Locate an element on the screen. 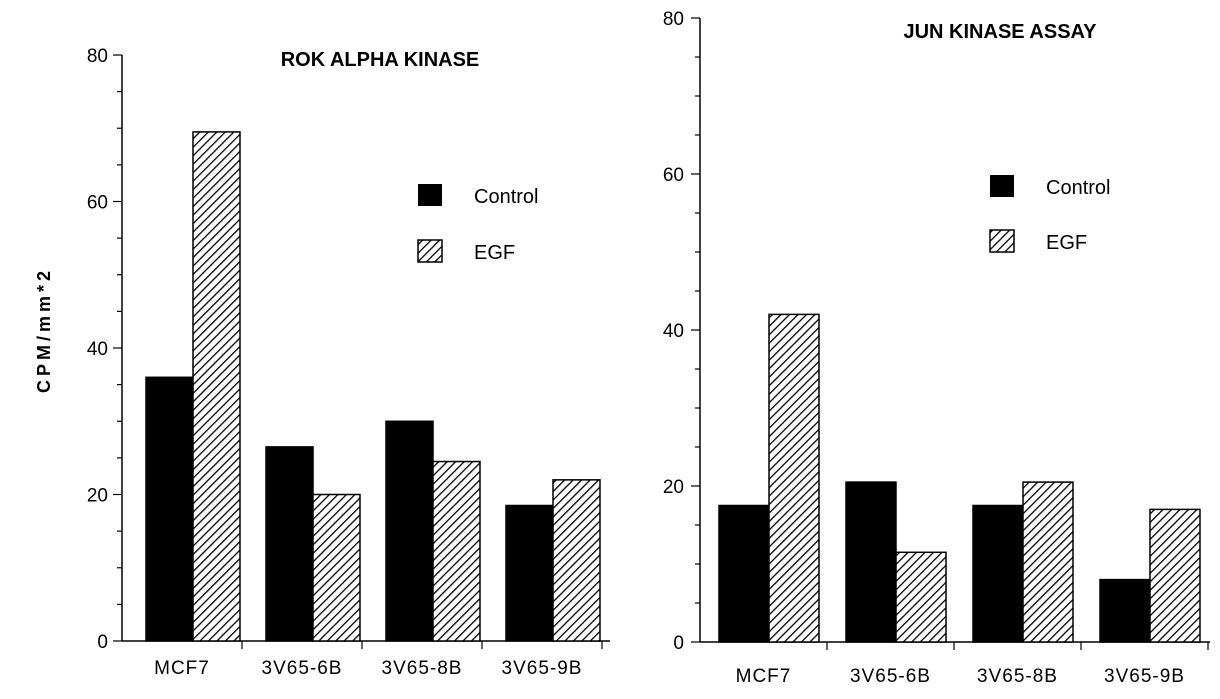 Image resolution: width=1220 pixels, height=699 pixels. legend-swatch-egf-jun is located at coordinates (1002, 241).